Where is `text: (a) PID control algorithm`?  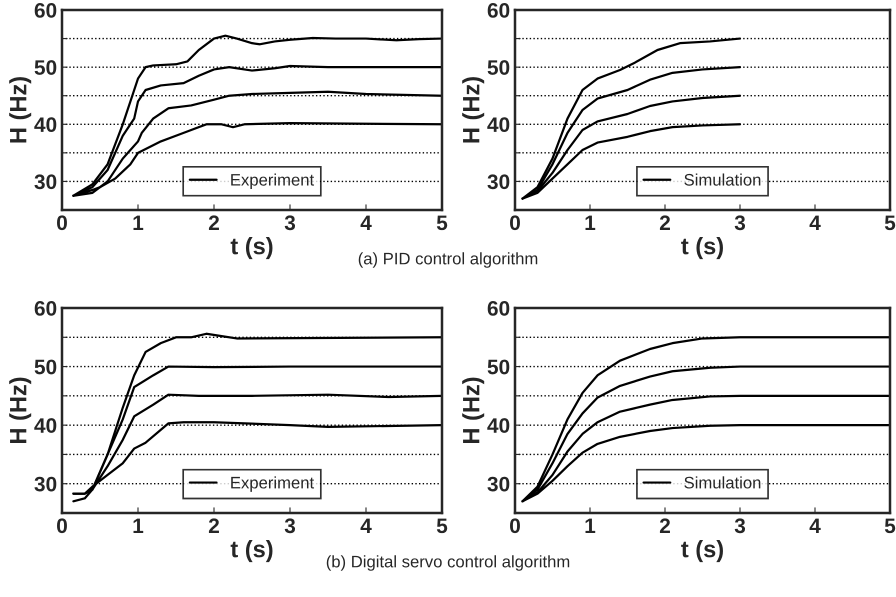 text: (a) PID control algorithm is located at coordinates (448, 260).